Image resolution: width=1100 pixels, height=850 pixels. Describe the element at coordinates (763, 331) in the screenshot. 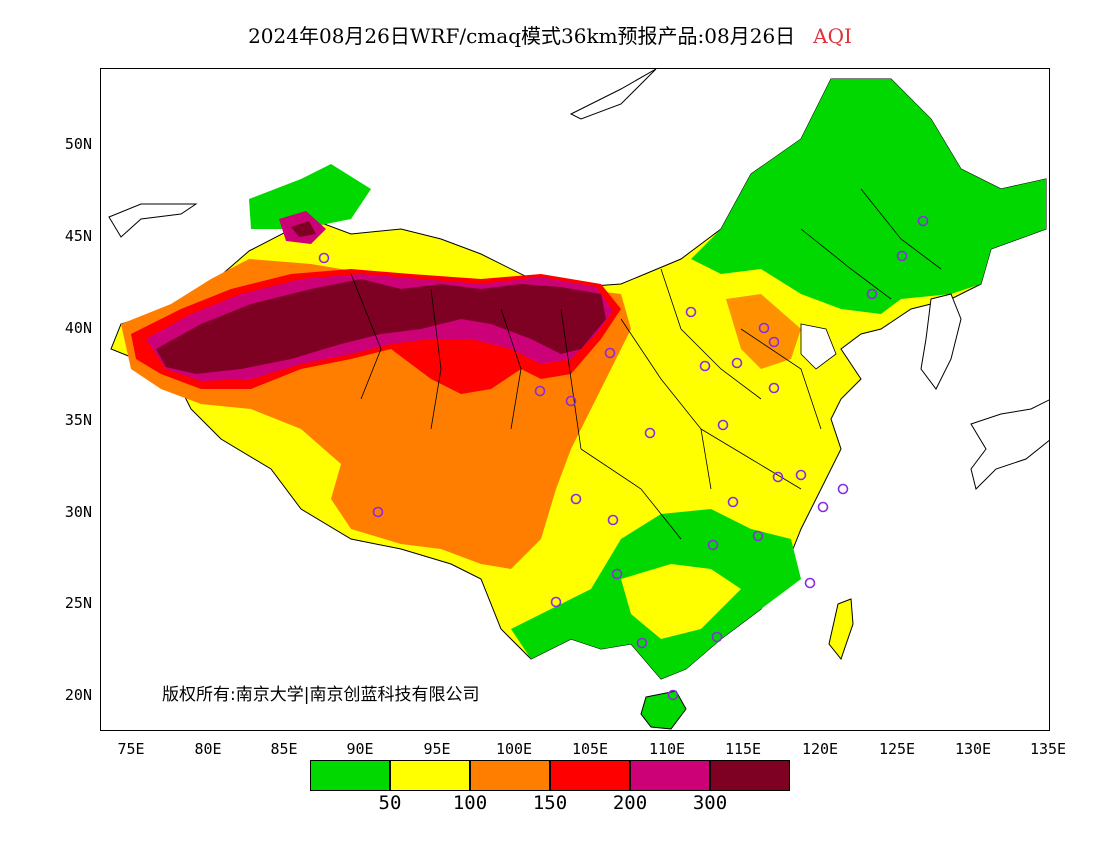

I see `north-china-orange` at that location.